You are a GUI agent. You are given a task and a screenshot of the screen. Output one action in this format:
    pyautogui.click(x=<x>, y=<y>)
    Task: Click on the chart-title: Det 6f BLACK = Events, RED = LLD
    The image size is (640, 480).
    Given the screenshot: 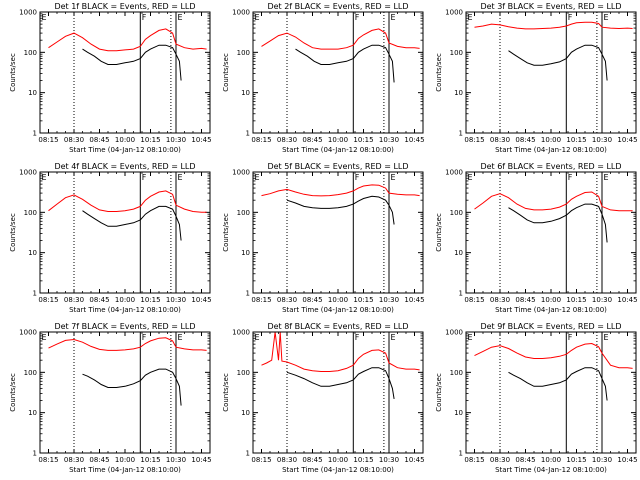 What is the action you would take?
    pyautogui.click(x=550, y=166)
    